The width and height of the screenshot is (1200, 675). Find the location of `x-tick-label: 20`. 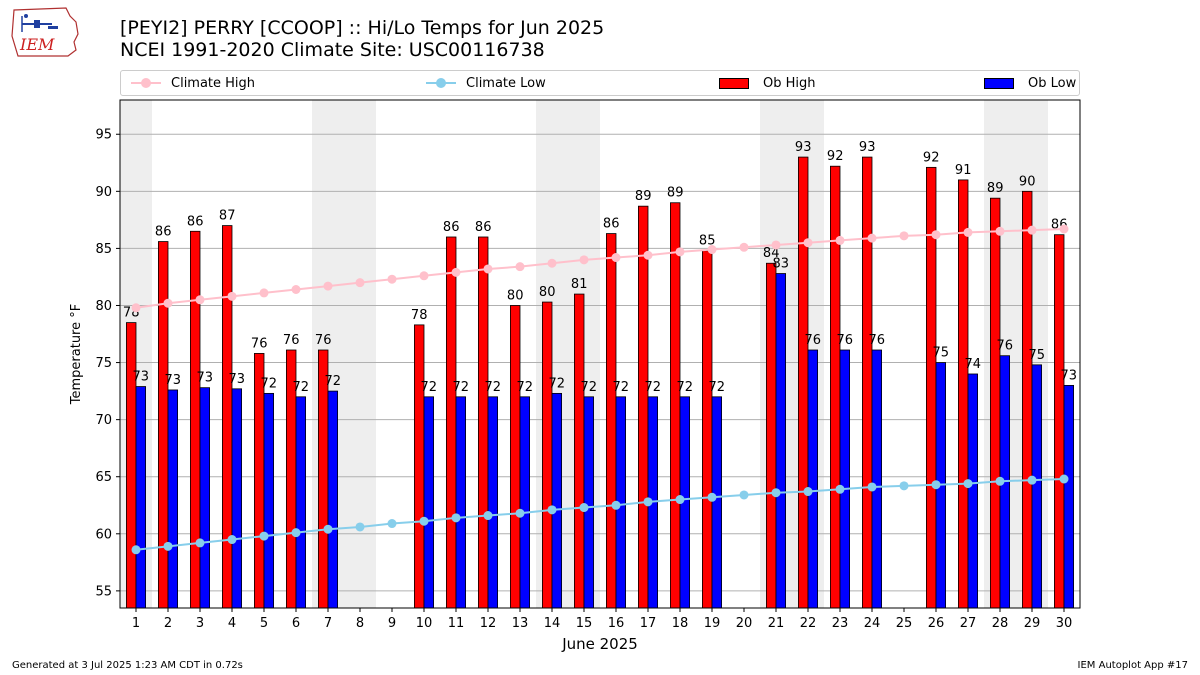

x-tick-label: 20 is located at coordinates (744, 623).